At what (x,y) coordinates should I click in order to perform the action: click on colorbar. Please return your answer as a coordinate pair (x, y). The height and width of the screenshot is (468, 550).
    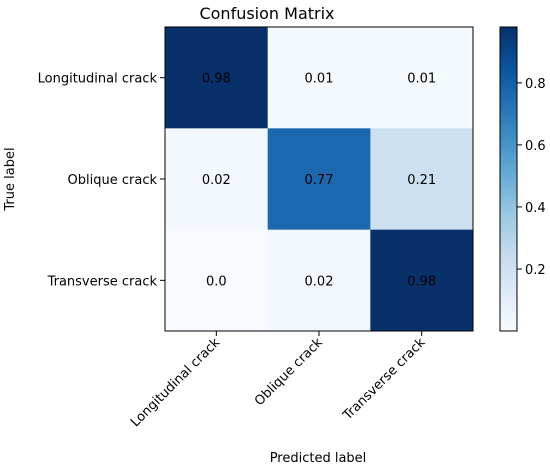
    Looking at the image, I should click on (508, 179).